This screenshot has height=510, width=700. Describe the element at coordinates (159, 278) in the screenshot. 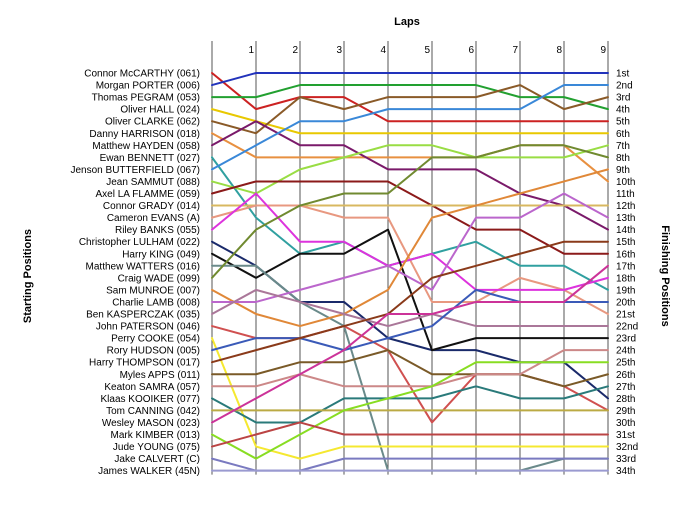

I see `start-position-label: Craig WADE (099)` at that location.